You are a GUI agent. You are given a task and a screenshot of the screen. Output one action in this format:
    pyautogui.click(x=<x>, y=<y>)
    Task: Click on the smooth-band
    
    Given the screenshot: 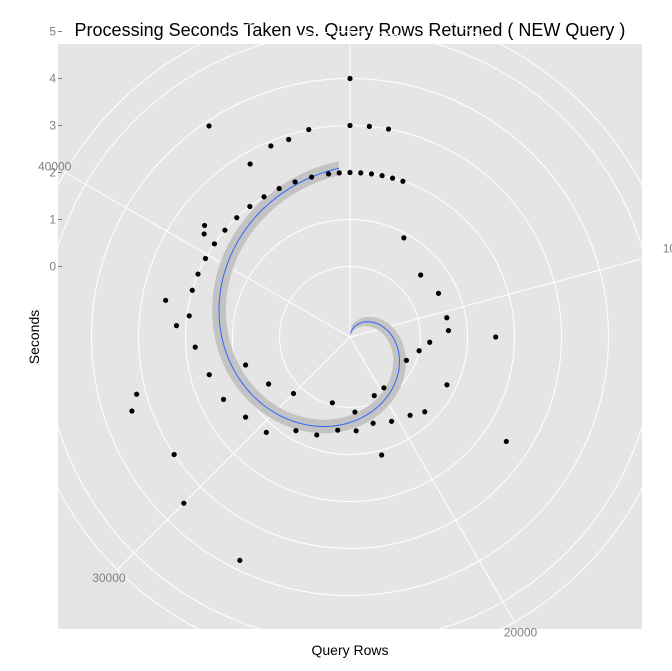 What is the action you would take?
    pyautogui.click(x=309, y=297)
    